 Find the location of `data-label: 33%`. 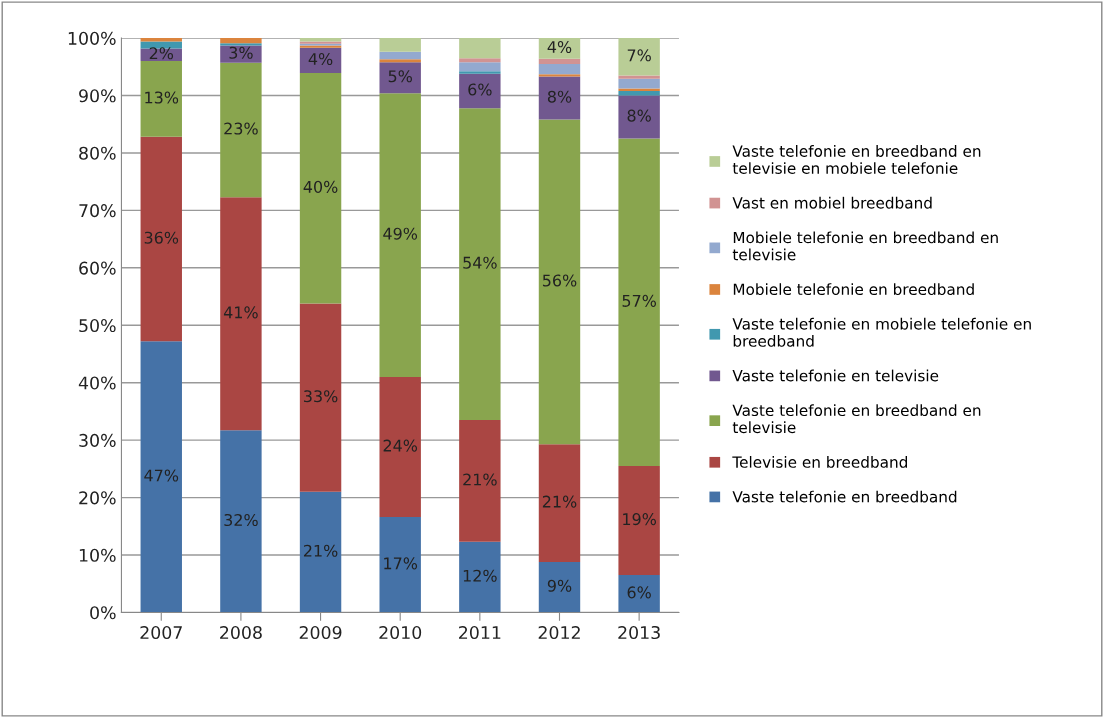

data-label: 33% is located at coordinates (321, 396).